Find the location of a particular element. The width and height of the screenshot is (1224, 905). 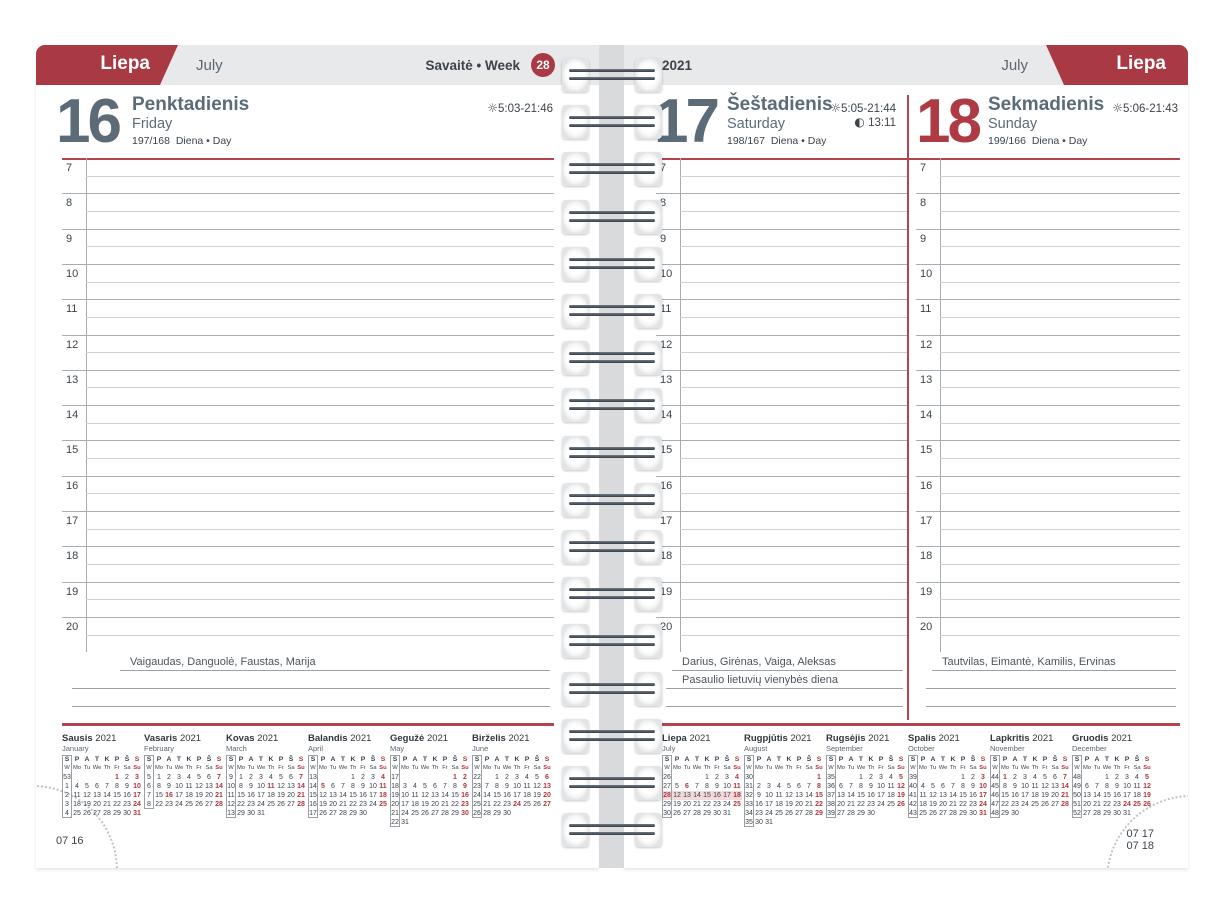

minical-week-row: 51 20 21 22 23 24 25 26 is located at coordinates (1112, 804).